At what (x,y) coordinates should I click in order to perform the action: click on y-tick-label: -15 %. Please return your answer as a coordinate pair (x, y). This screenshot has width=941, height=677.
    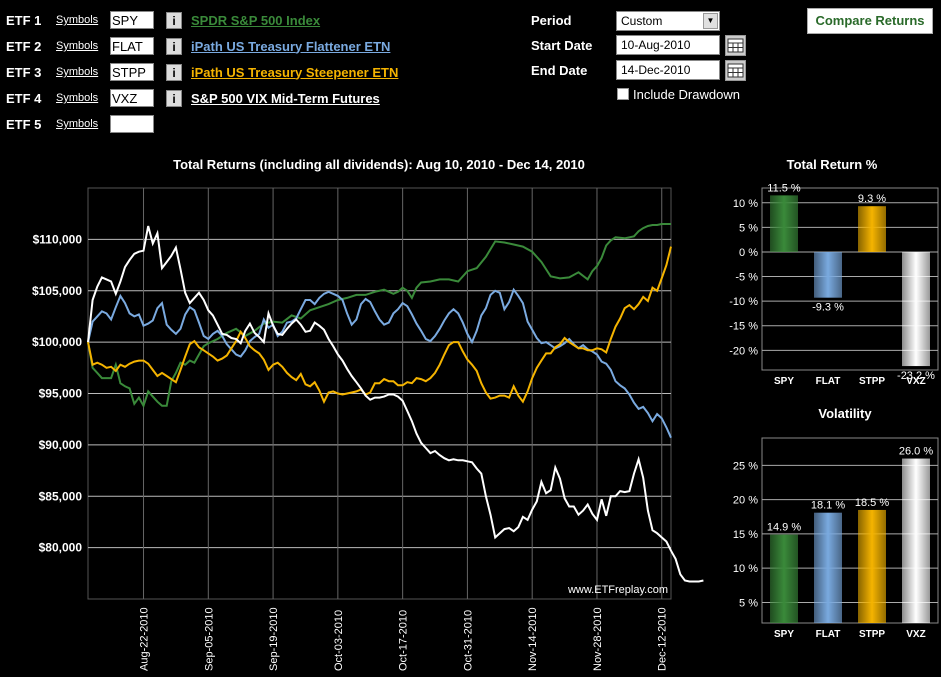
    Looking at the image, I should click on (743, 327).